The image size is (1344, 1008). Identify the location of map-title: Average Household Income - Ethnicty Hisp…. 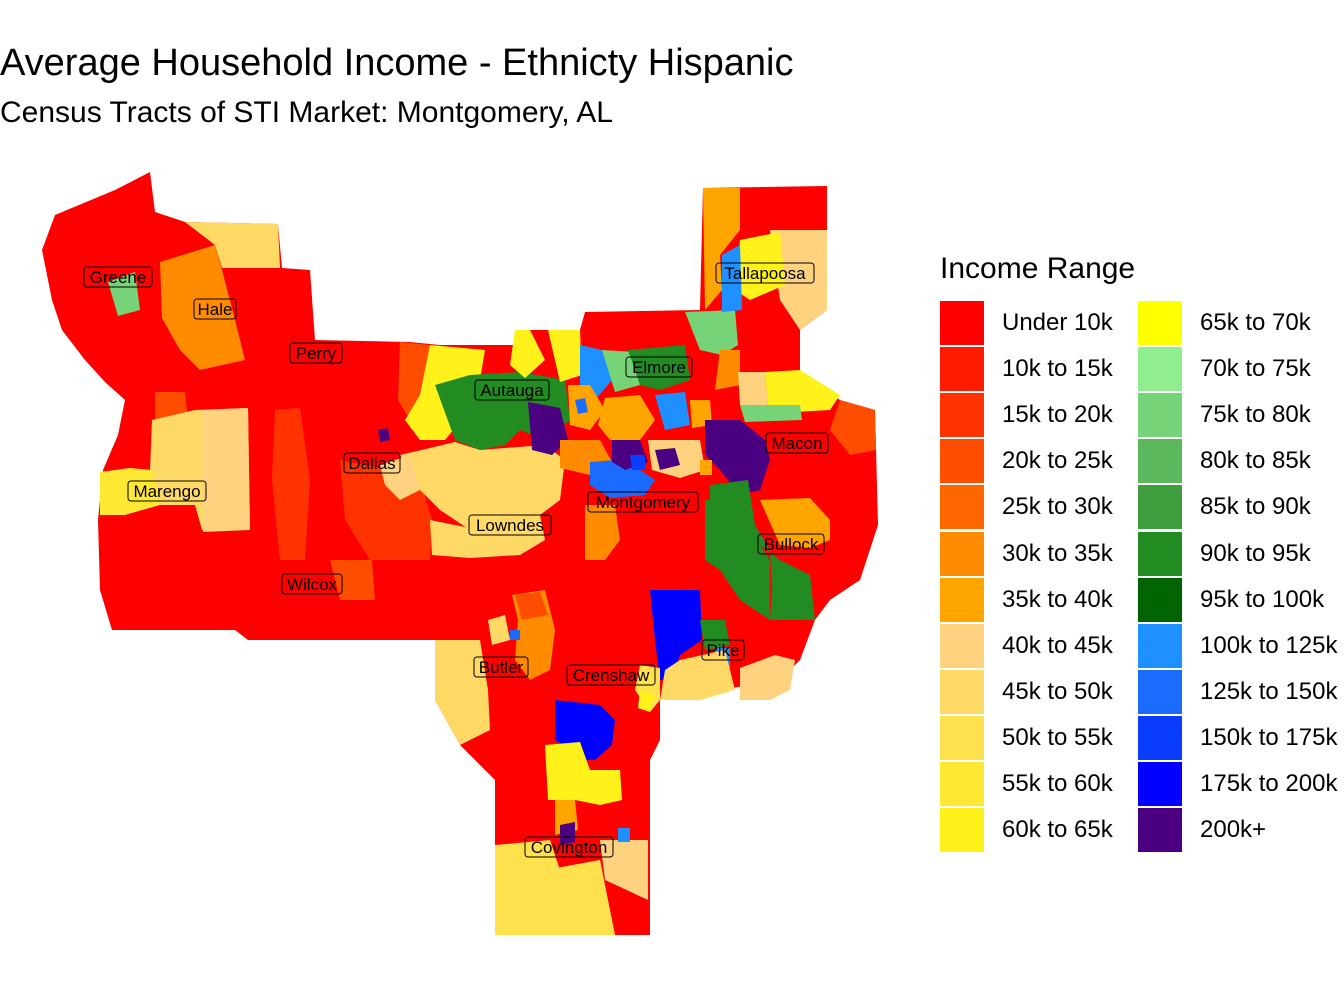
(397, 63).